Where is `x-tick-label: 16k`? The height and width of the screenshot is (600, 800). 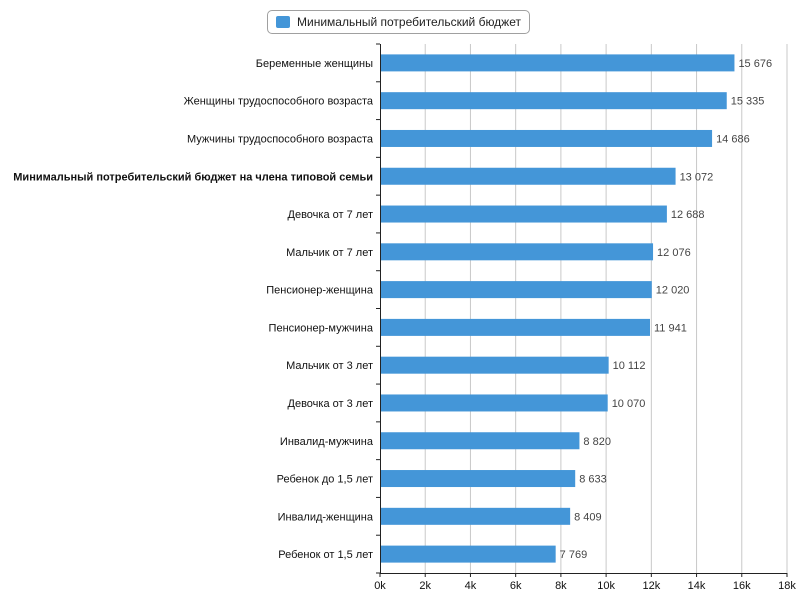
x-tick-label: 16k is located at coordinates (742, 586).